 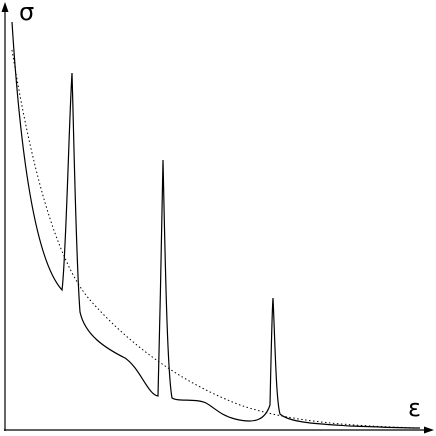 What do you see at coordinates (429, 430) in the screenshot?
I see `x-axis-arrow` at bounding box center [429, 430].